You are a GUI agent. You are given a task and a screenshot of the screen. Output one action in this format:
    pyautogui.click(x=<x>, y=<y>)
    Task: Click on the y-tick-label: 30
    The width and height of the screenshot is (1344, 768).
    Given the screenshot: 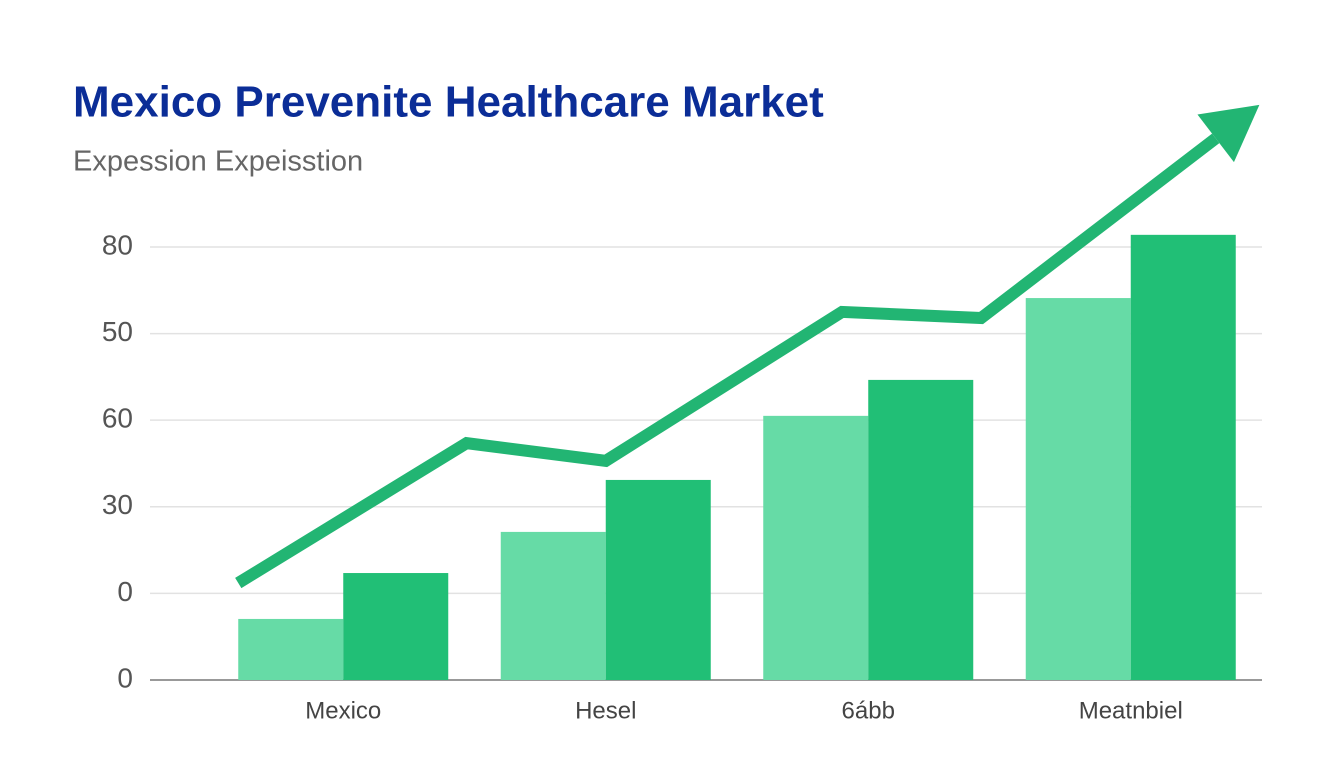 What is the action you would take?
    pyautogui.click(x=117, y=504)
    